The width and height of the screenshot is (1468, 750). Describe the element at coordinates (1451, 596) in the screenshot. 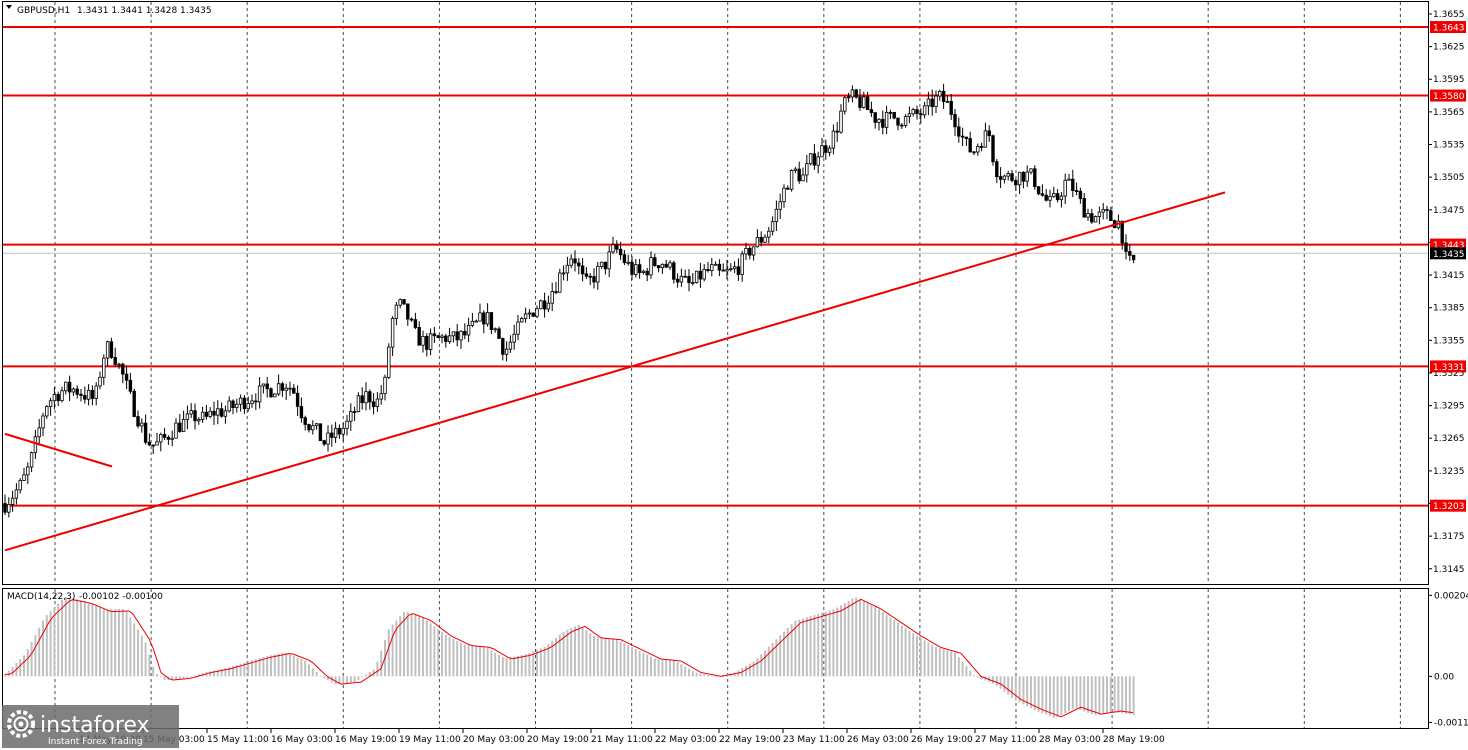

I see `macd-tick-label: 0.00204` at that location.